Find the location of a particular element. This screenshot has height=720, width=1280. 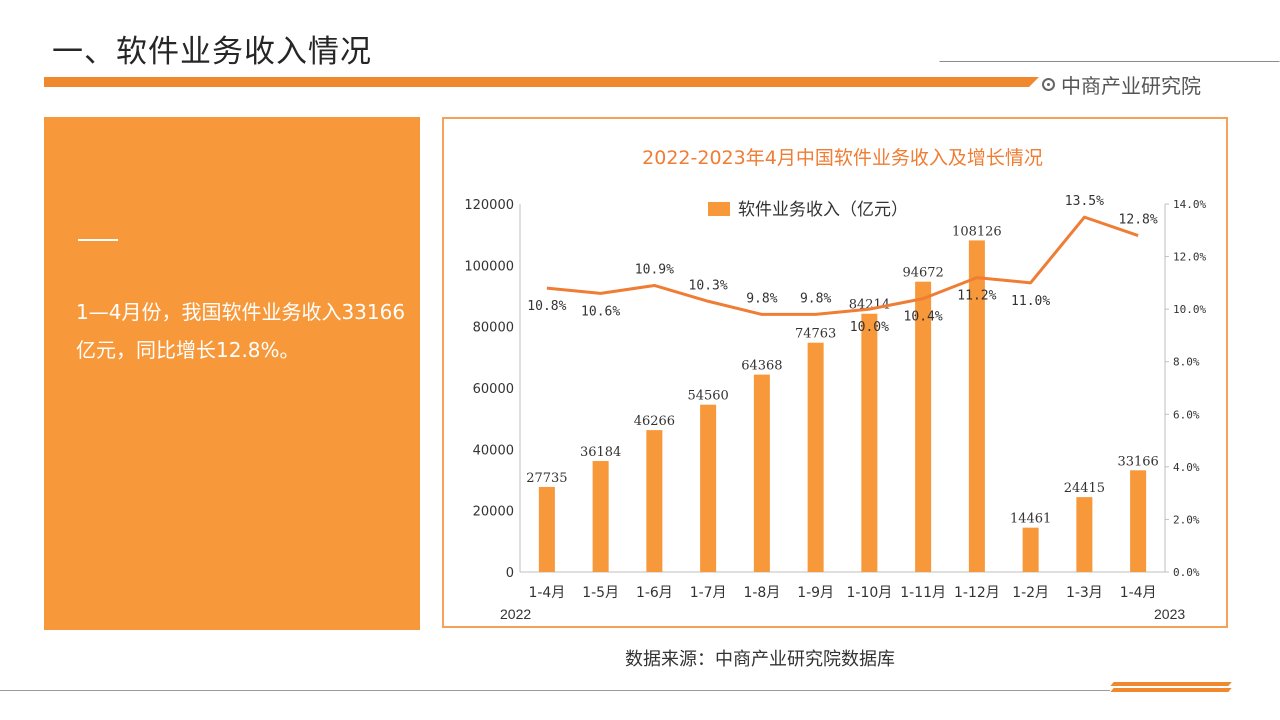

x-tick-label: 1-8月 is located at coordinates (761, 593).